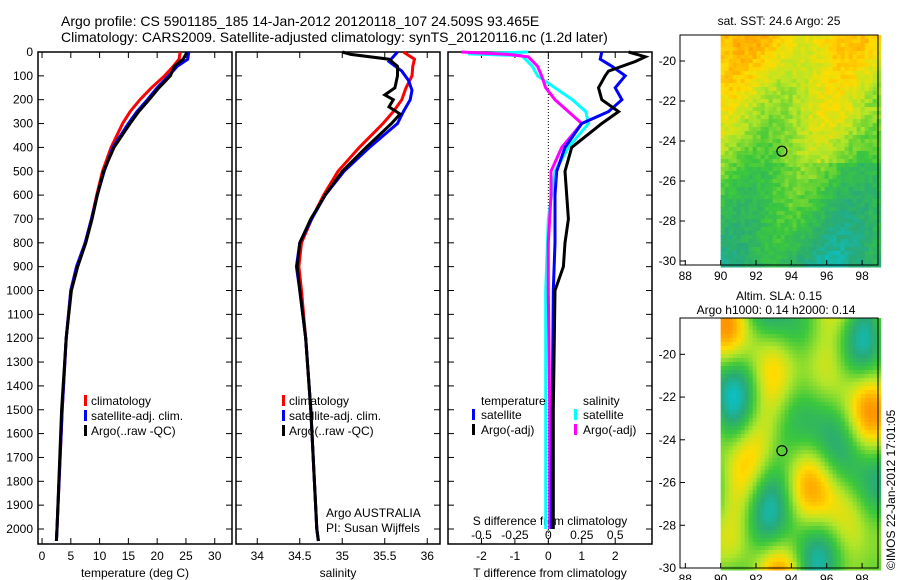 This screenshot has width=900, height=580. I want to click on map-frame, so click(779, 150).